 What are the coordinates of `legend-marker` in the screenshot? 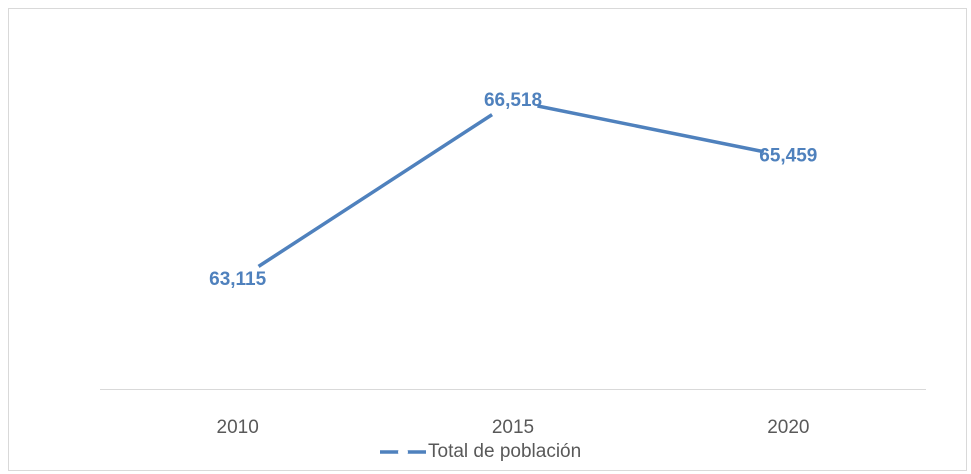 It's located at (403, 452).